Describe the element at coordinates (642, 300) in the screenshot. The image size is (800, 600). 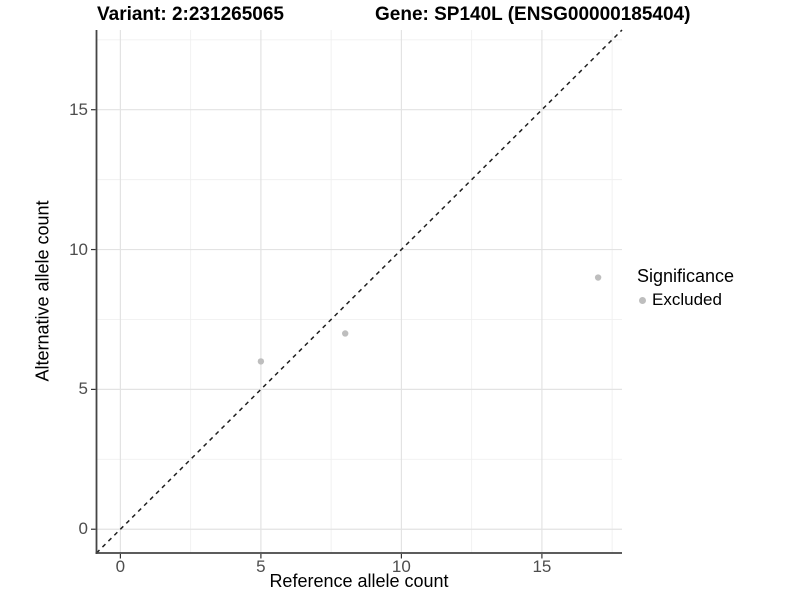
I see `excluded-point-icon` at that location.